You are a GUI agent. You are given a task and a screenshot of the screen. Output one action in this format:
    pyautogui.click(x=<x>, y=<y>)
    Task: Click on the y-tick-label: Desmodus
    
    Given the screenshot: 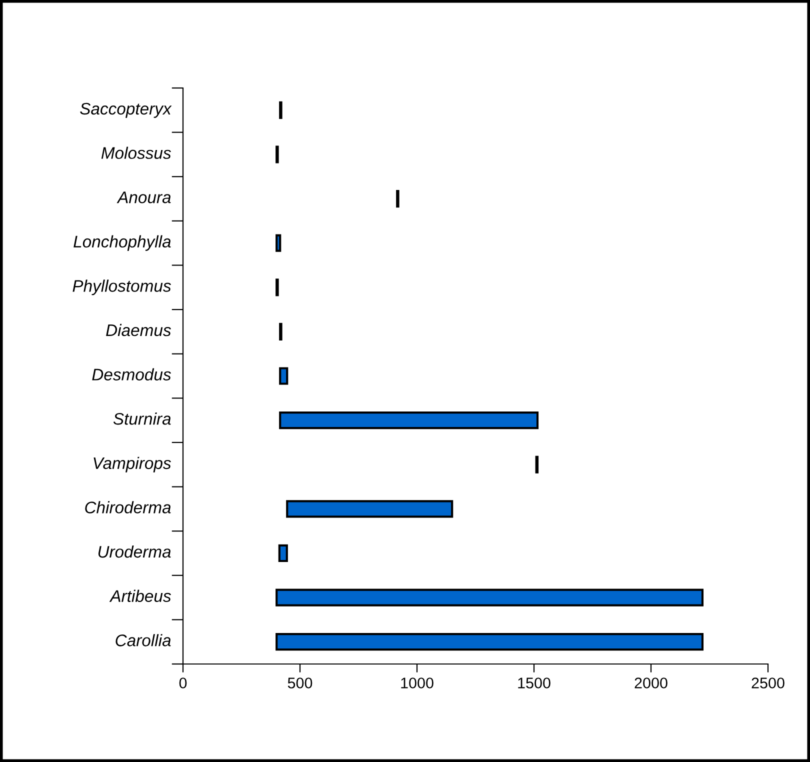 What is the action you would take?
    pyautogui.click(x=131, y=374)
    